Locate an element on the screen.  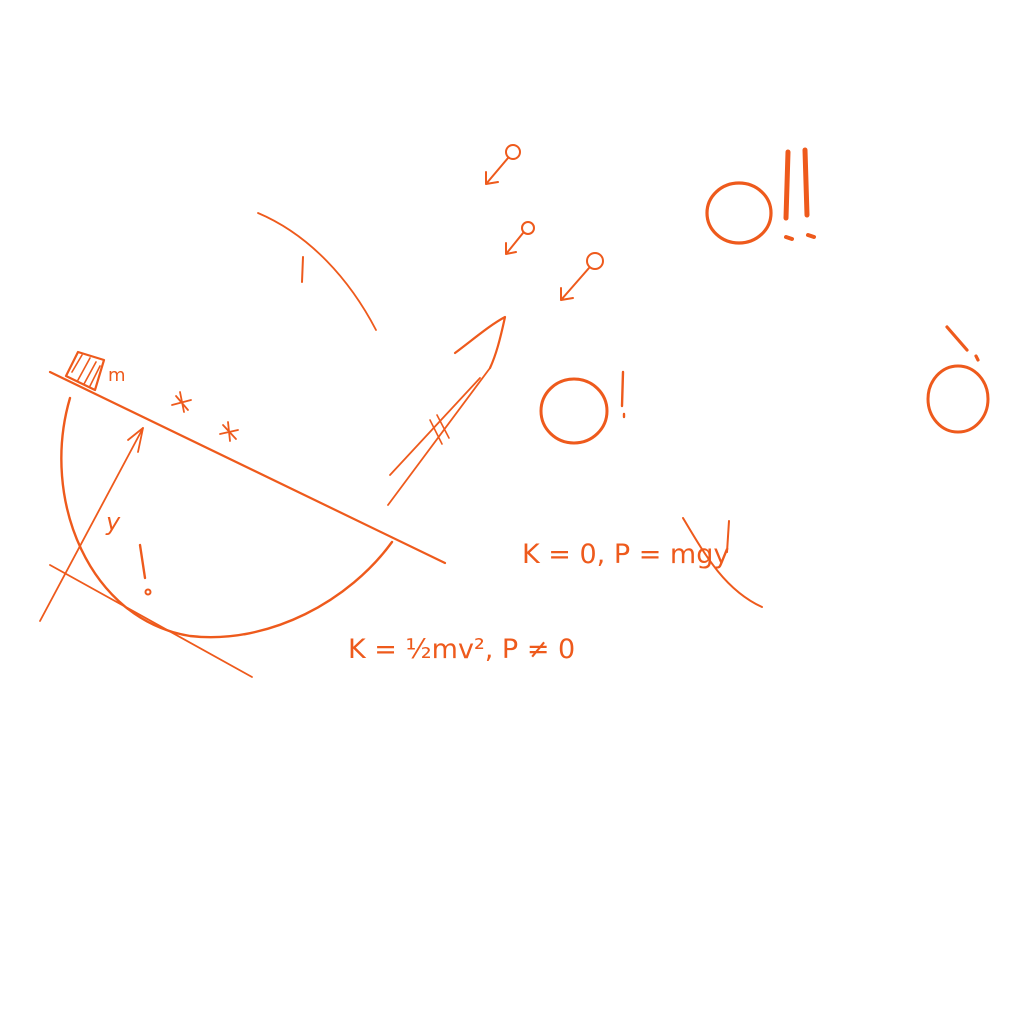
tangent-line is located at coordinates (151, 621).